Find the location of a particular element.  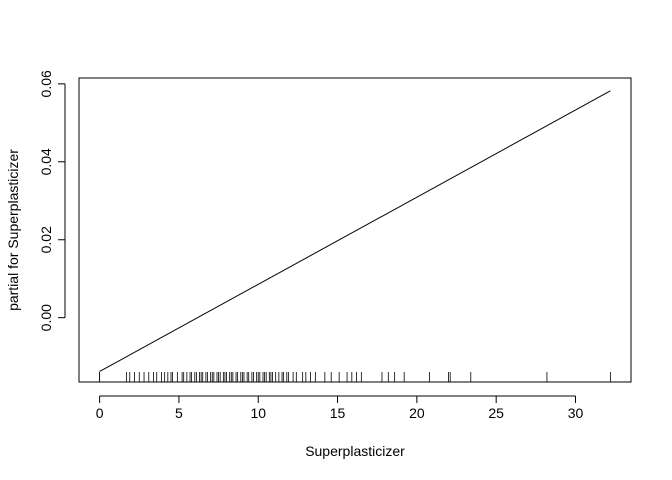

x-tick-label: 20 is located at coordinates (417, 413).